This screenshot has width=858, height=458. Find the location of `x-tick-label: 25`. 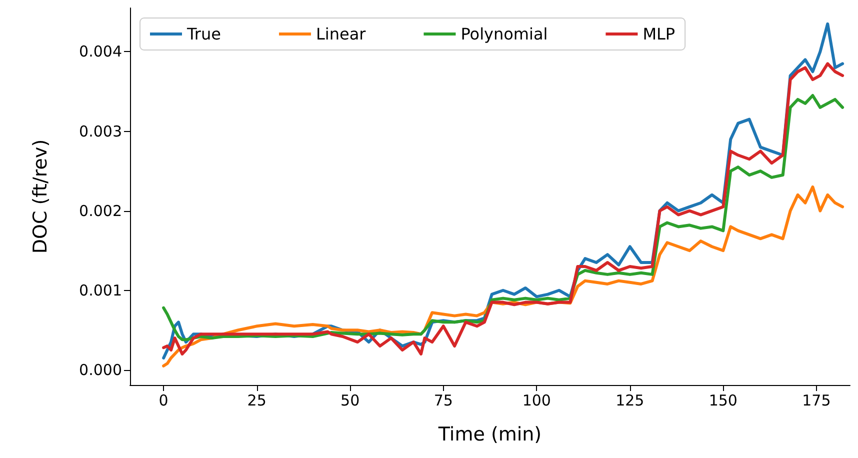

x-tick-label: 25 is located at coordinates (256, 401).